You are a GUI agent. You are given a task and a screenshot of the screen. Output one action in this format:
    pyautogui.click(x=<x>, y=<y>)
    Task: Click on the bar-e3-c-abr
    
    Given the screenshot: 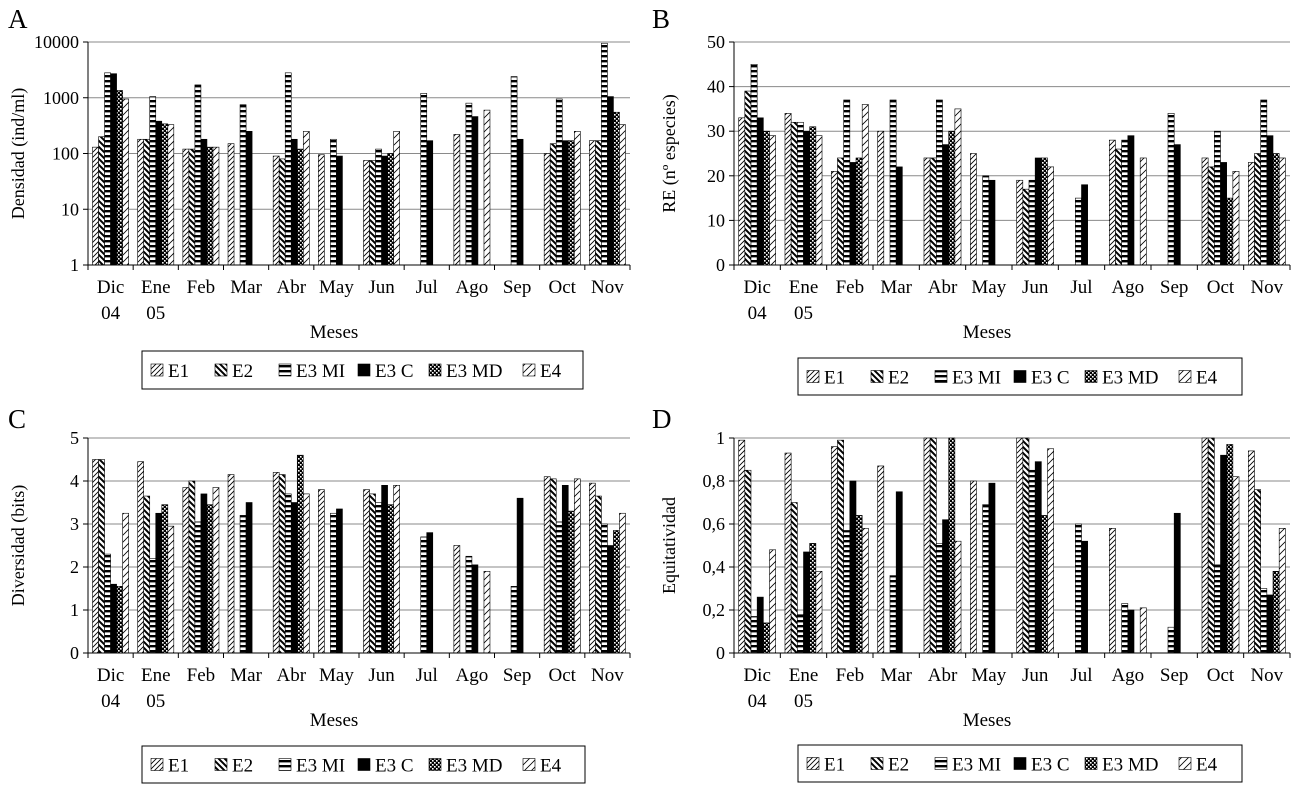 What is the action you would take?
    pyautogui.click(x=294, y=202)
    